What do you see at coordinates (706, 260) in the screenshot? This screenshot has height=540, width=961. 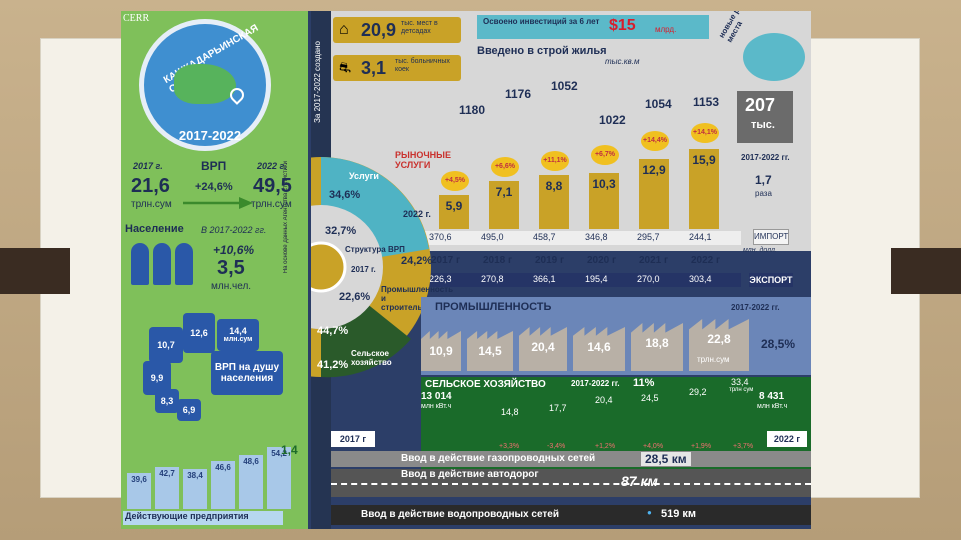 I see `year-2022: 2022 г` at bounding box center [706, 260].